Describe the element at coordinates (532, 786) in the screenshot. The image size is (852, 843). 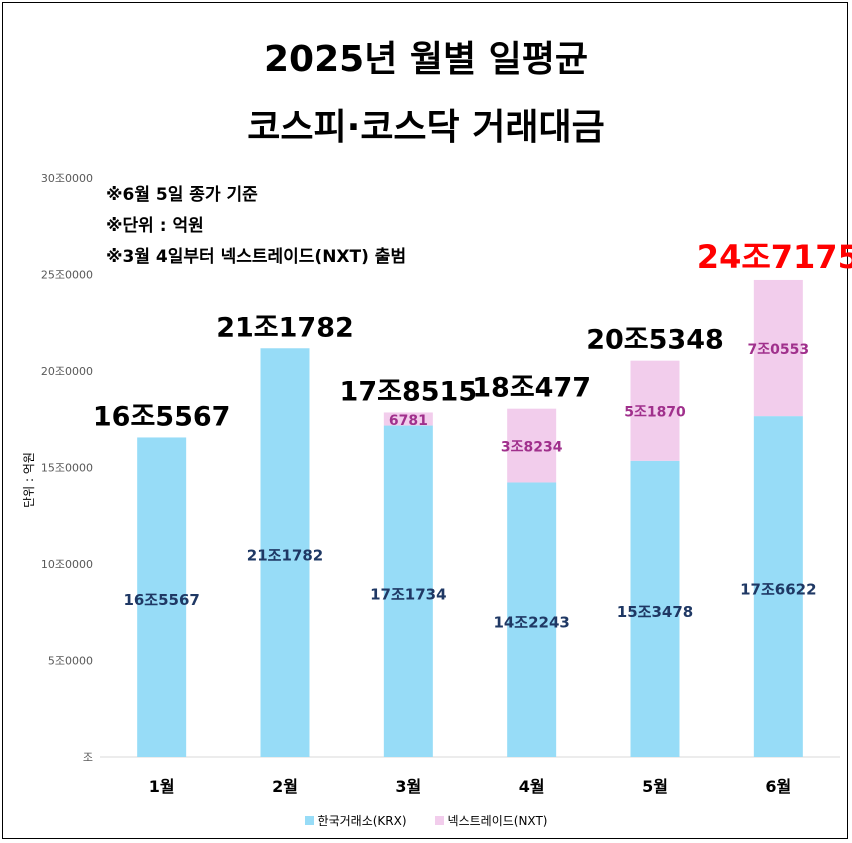
I see `x-tick-label: 4월` at that location.